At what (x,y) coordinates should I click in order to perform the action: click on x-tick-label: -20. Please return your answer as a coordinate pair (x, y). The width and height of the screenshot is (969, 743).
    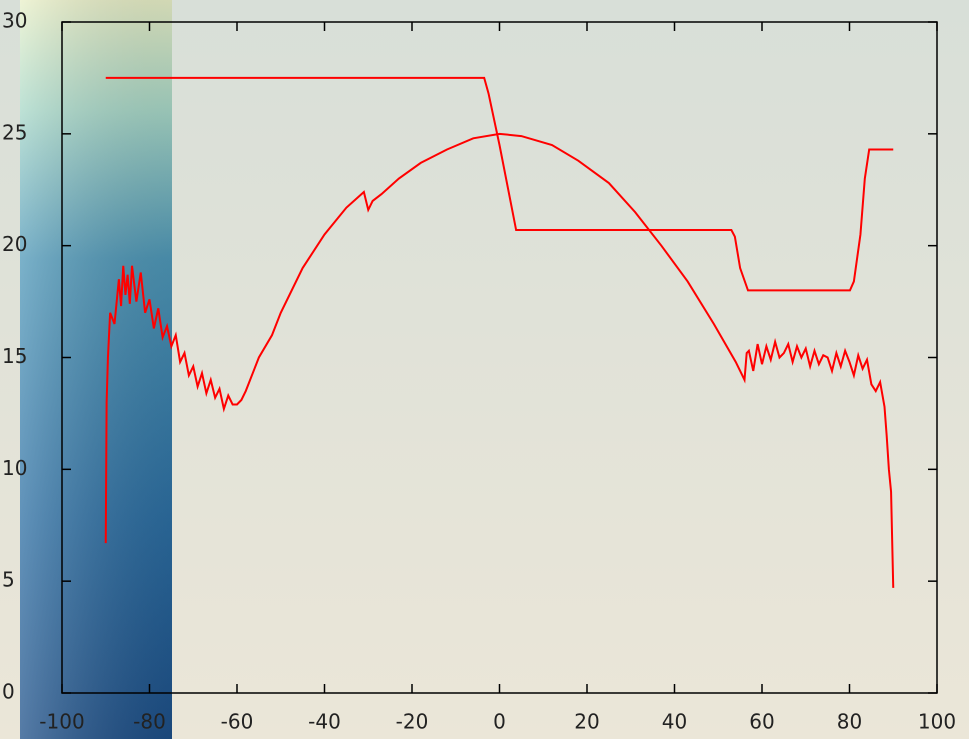
    Looking at the image, I should click on (412, 722).